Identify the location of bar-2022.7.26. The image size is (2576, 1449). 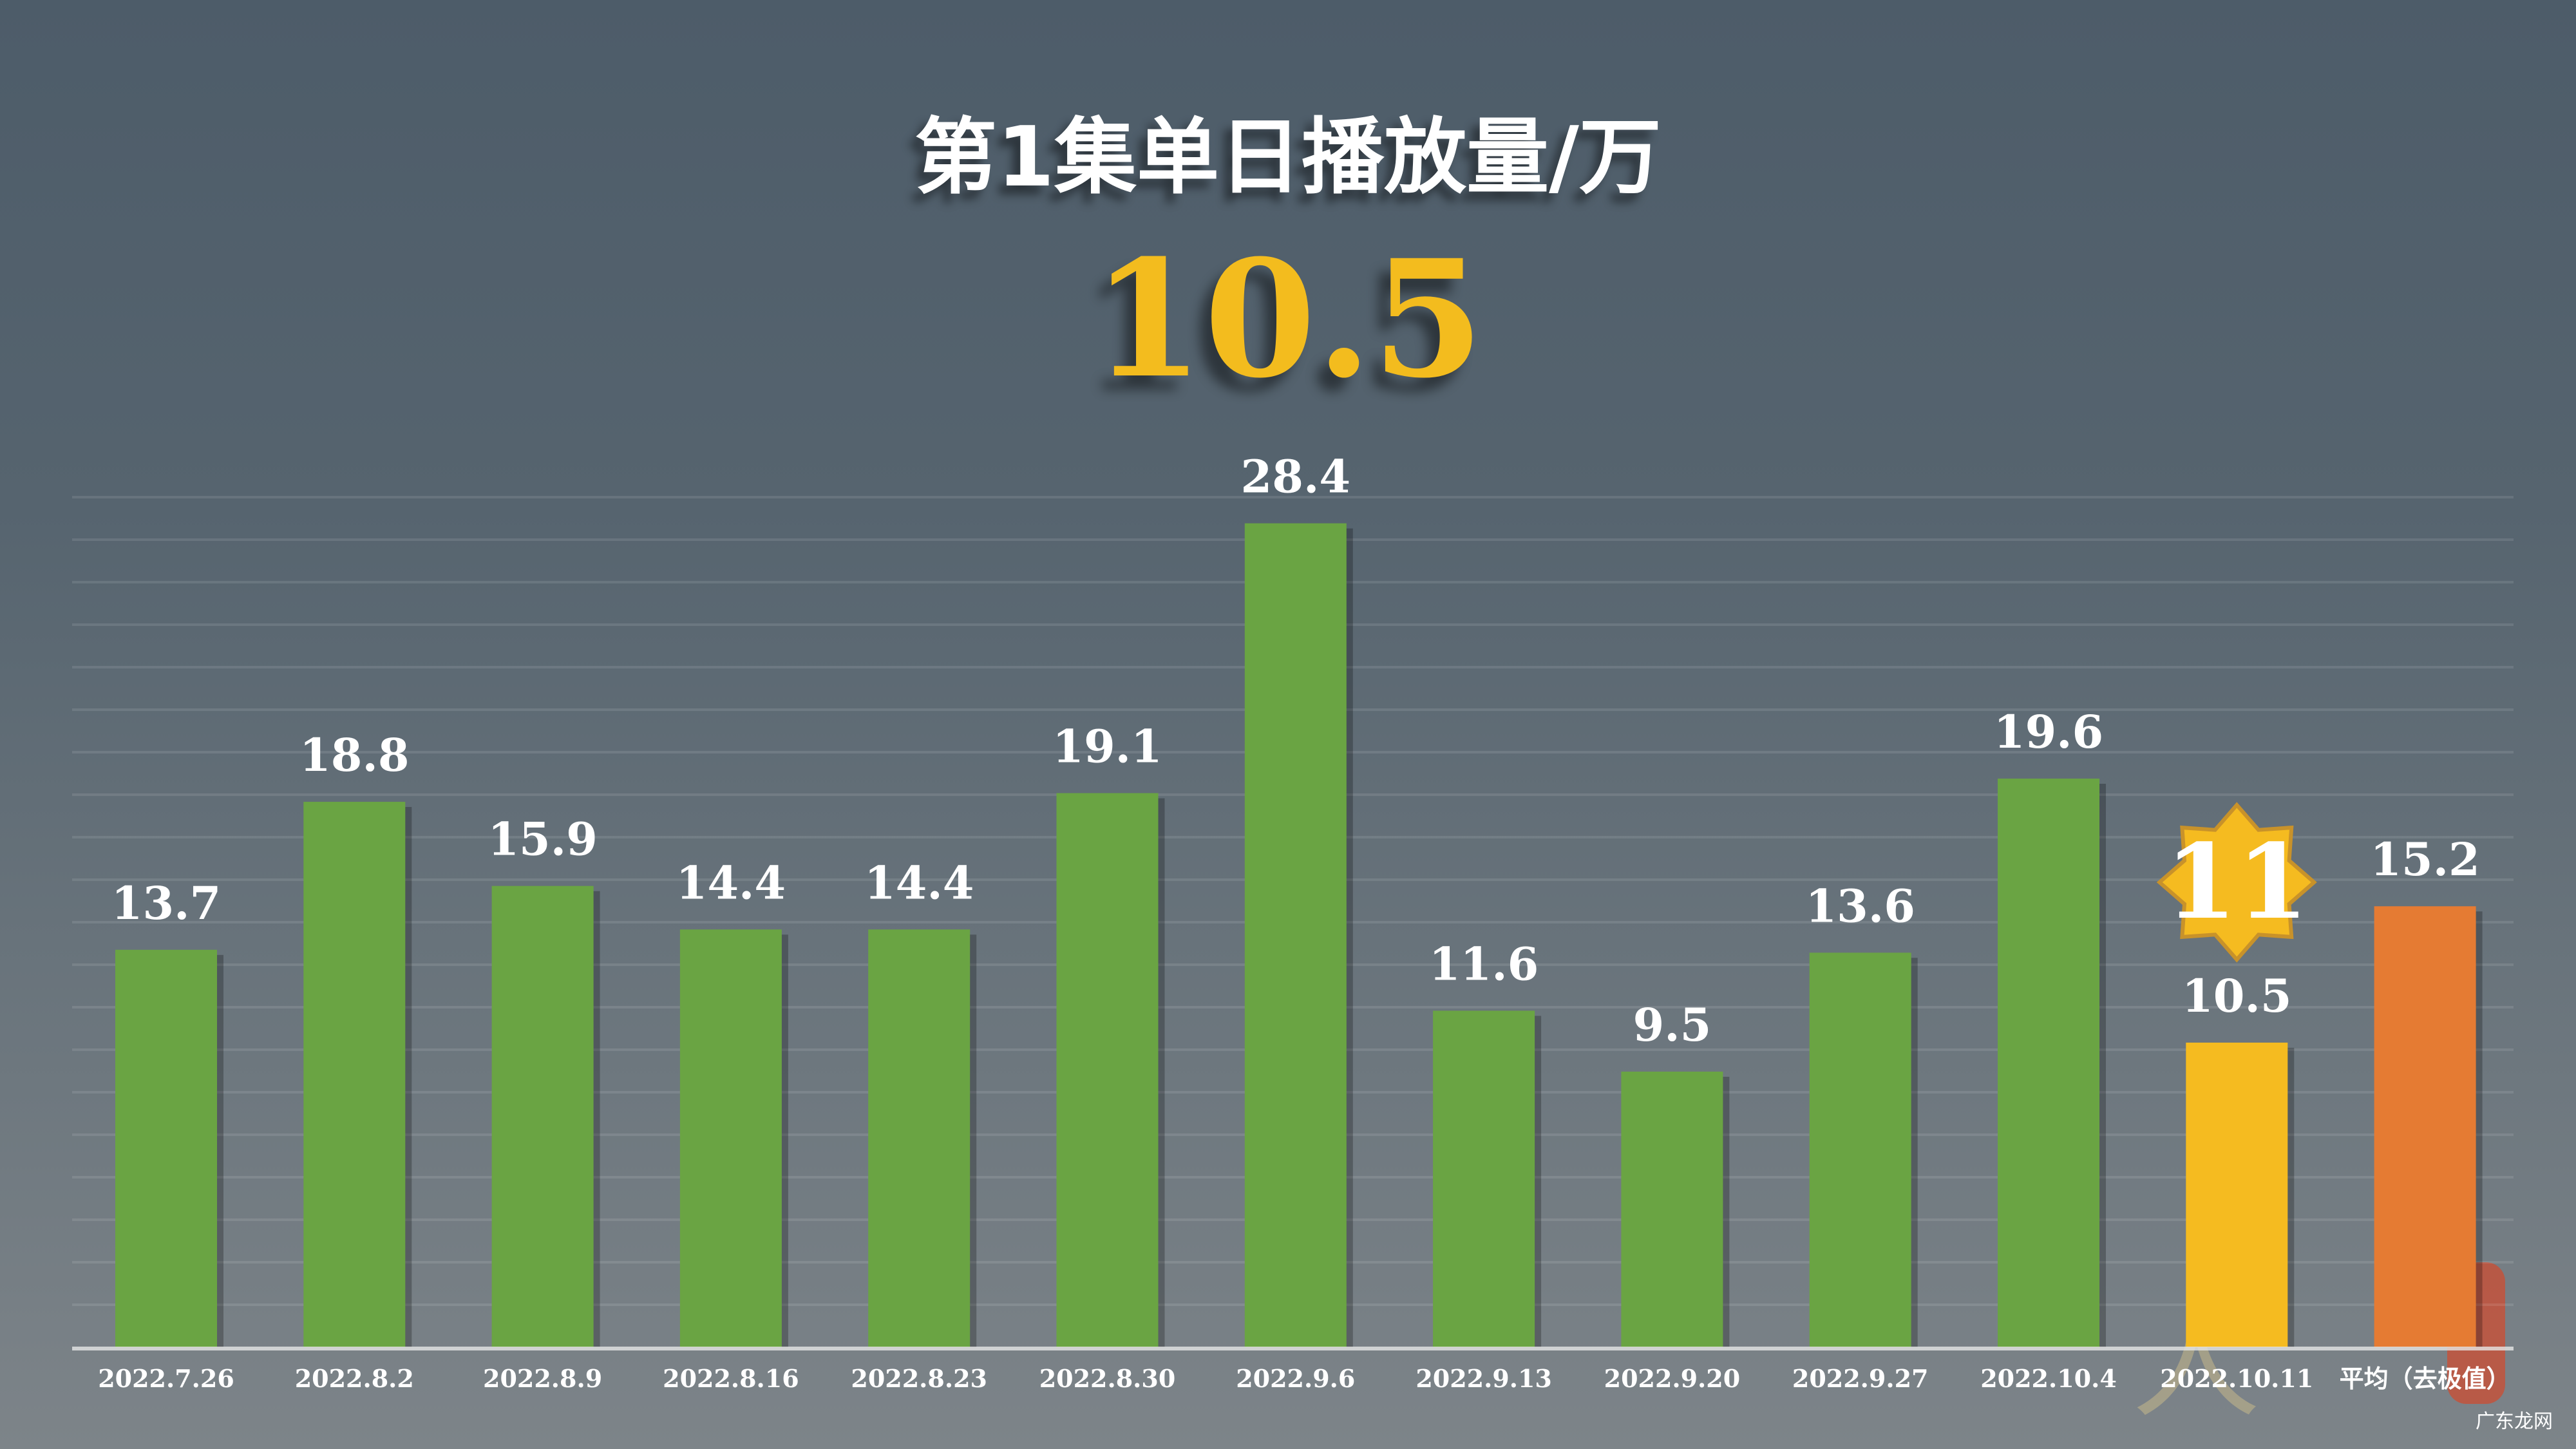
(166, 1148).